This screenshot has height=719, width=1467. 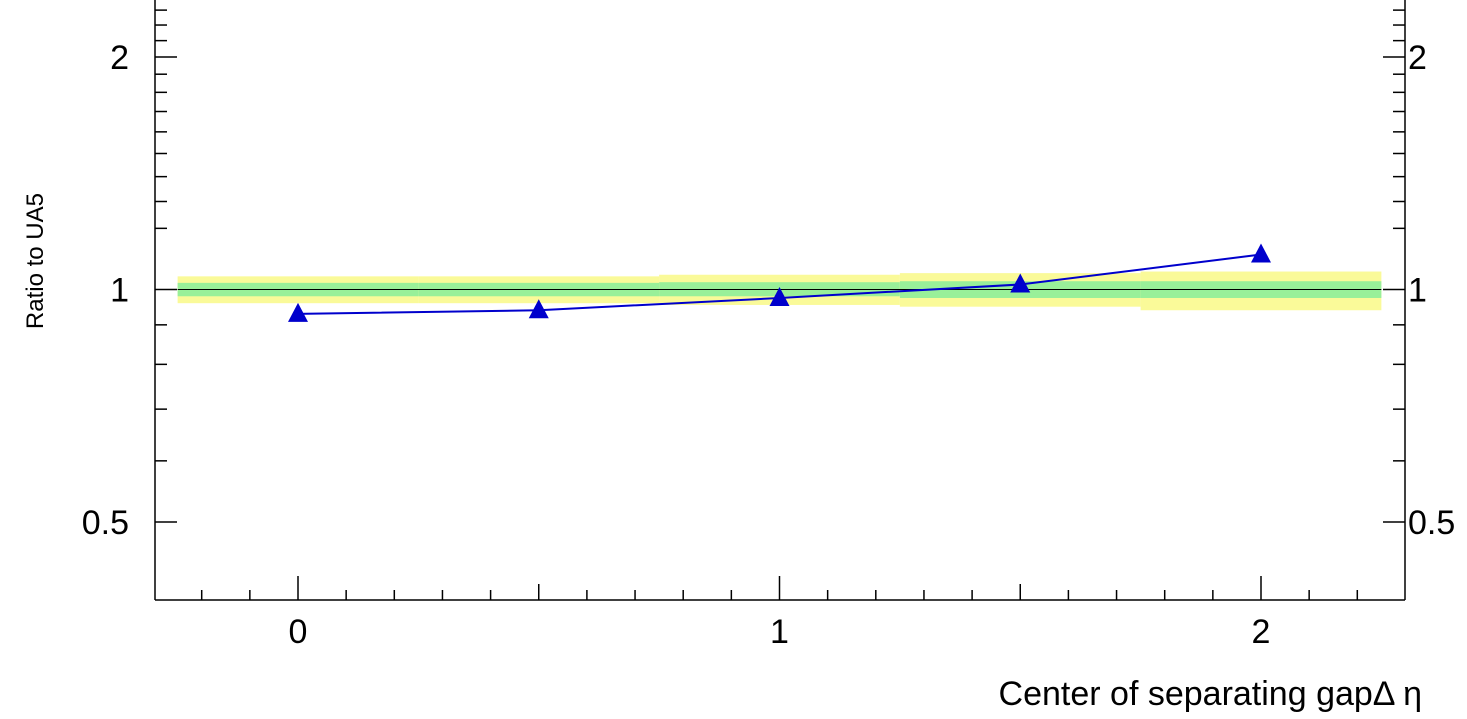 What do you see at coordinates (35, 261) in the screenshot?
I see `y-axis-title: Ratio to UA5` at bounding box center [35, 261].